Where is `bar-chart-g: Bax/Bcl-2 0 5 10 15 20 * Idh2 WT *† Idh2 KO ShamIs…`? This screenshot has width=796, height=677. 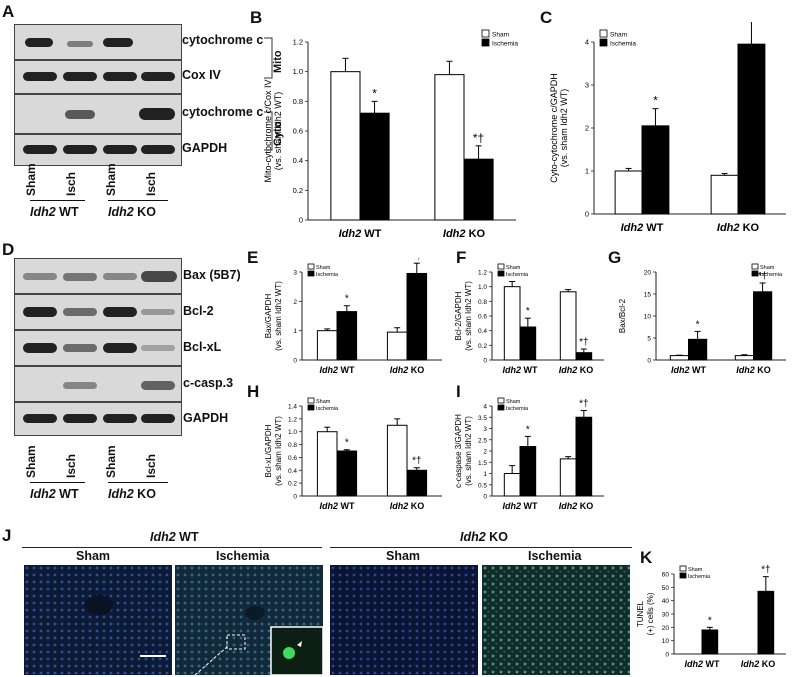 bar-chart-g: Bax/Bcl-2 0 5 10 15 20 * Idh2 WT *† Idh2 KO ShamIs… is located at coordinates (702, 319).